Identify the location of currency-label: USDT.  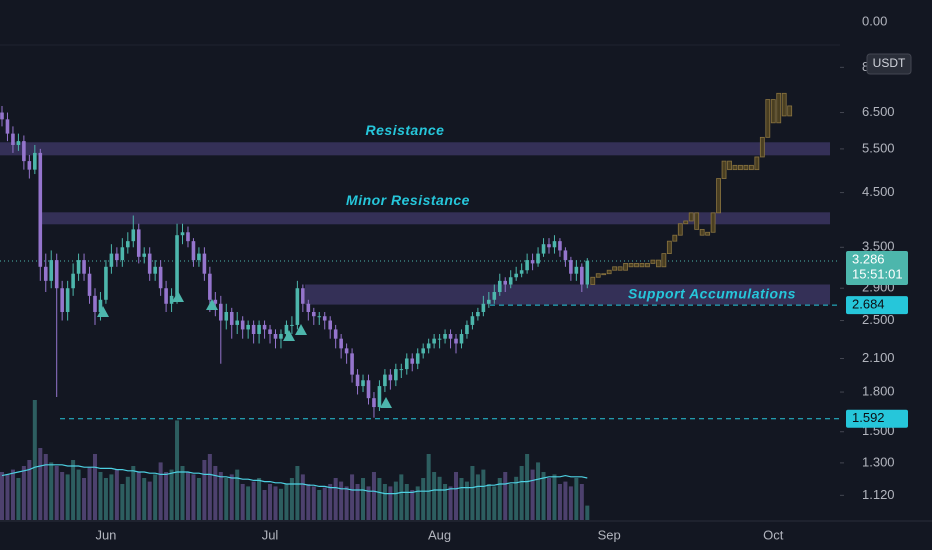
(889, 63).